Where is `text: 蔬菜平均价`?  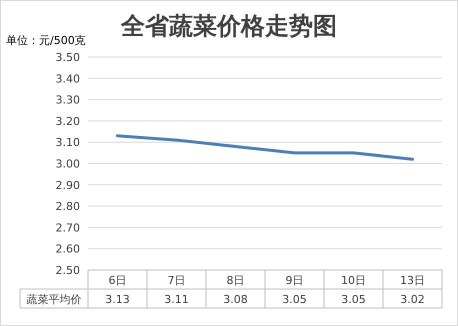
text: 蔬菜平均价 is located at coordinates (54, 299).